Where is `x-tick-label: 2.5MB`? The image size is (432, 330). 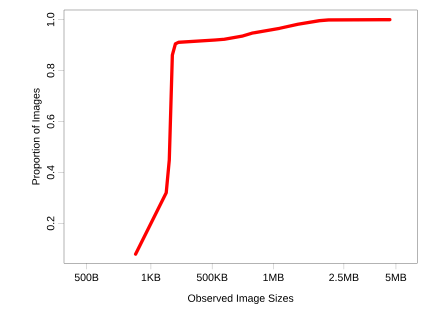
x-tick-label: 2.5MB is located at coordinates (343, 278).